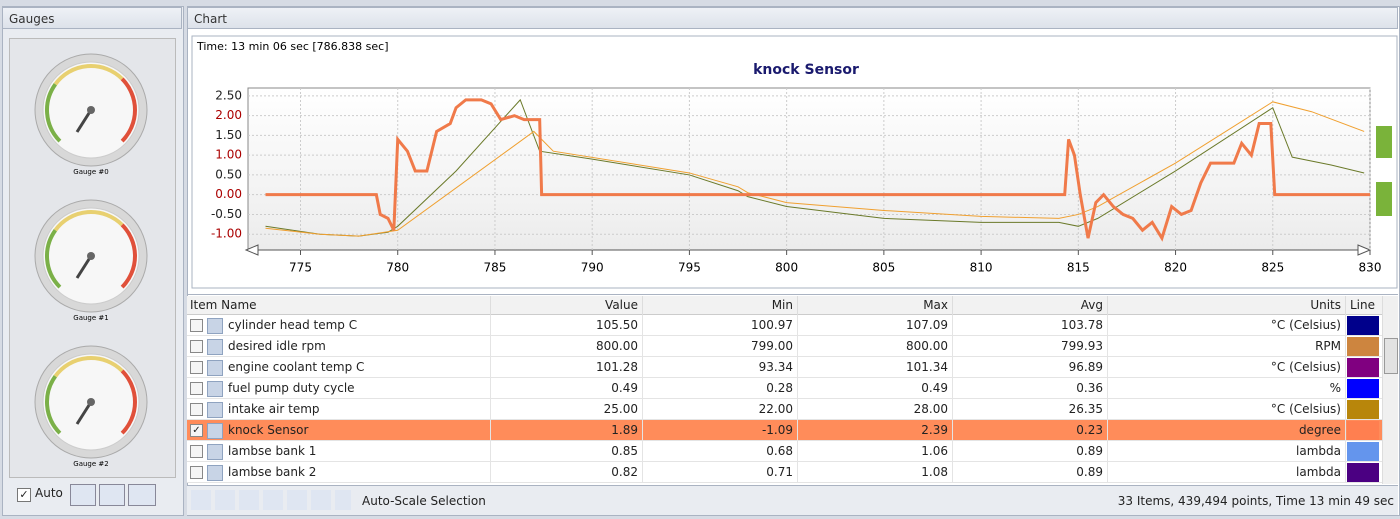 This screenshot has width=1400, height=519. Describe the element at coordinates (792, 18) in the screenshot. I see `chart-header: Chart` at that location.